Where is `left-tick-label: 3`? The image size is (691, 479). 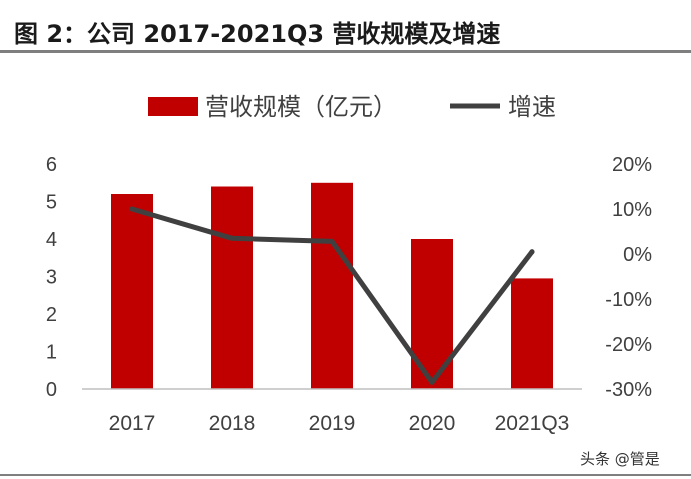
left-tick-label: 3 is located at coordinates (51, 278).